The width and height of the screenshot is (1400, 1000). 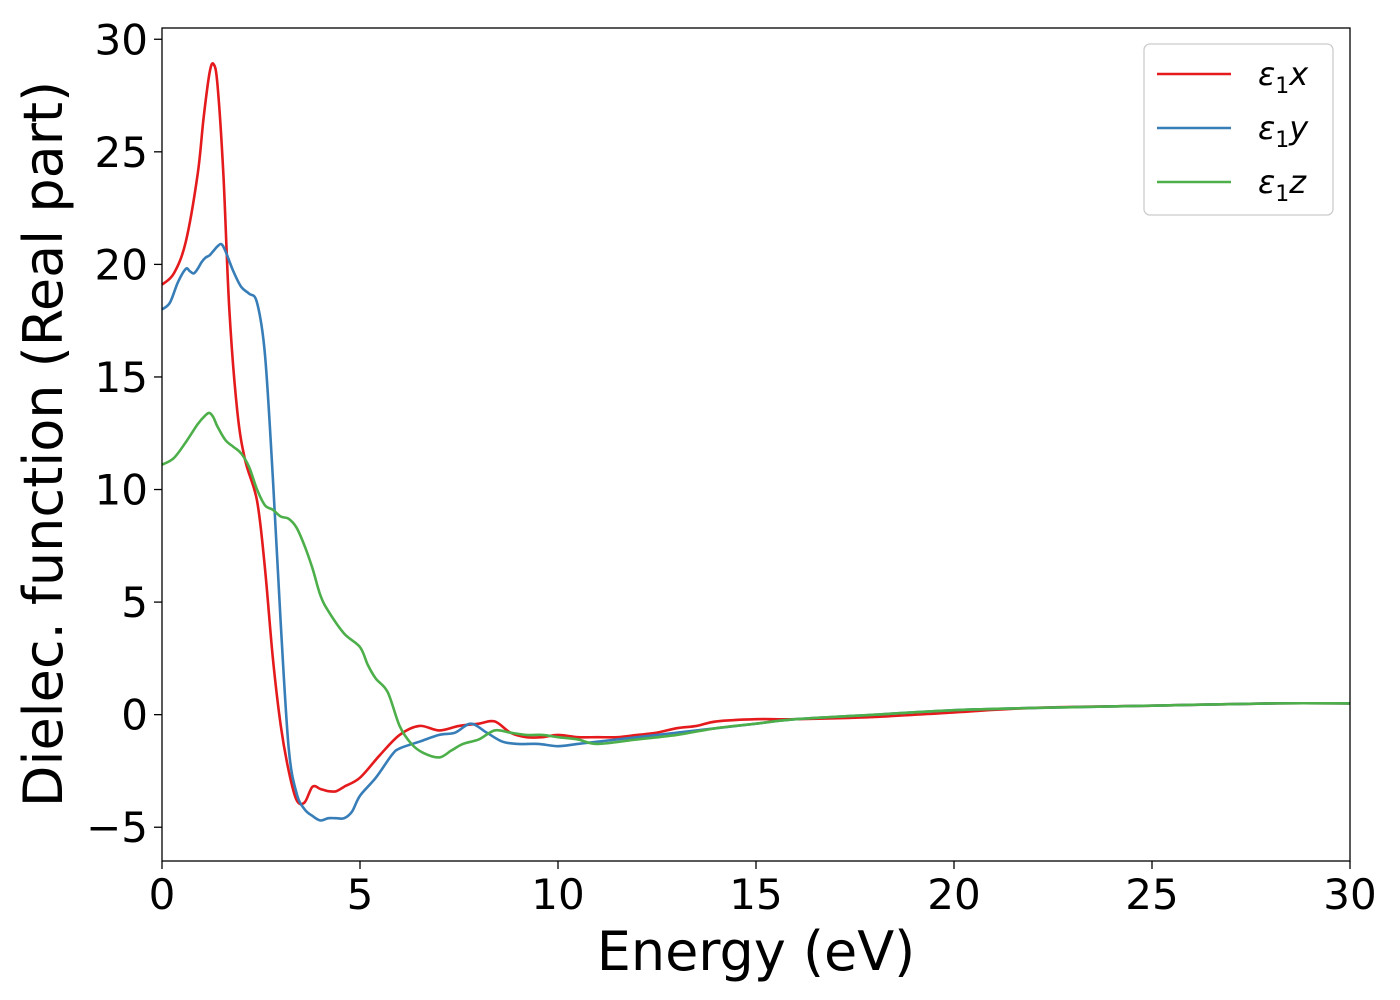 I want to click on y-tick-label: 30, so click(x=121, y=39).